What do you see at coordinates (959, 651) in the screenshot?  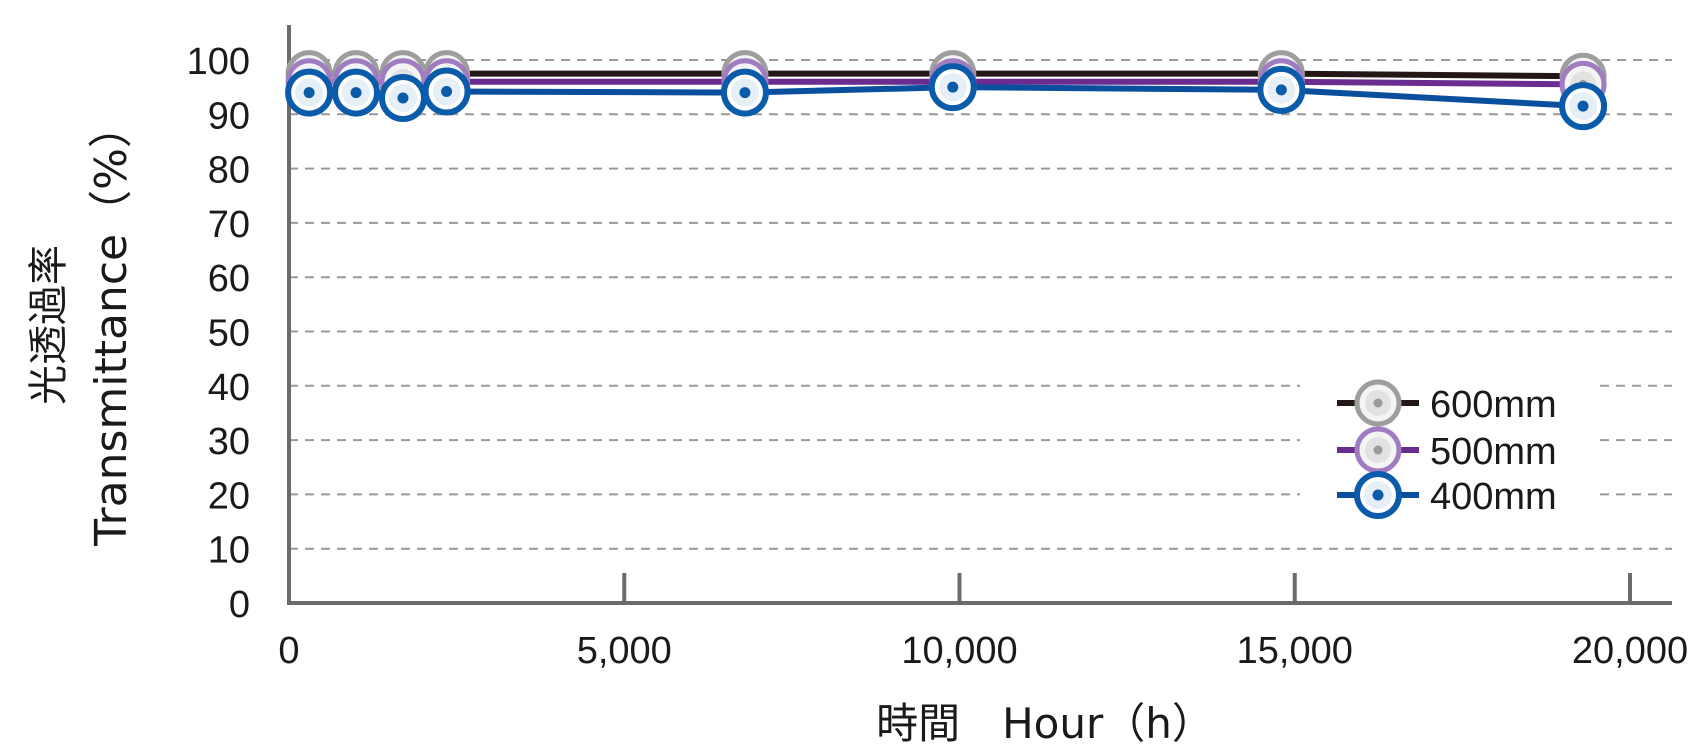 I see `x-tick-label: 10,000` at bounding box center [959, 651].